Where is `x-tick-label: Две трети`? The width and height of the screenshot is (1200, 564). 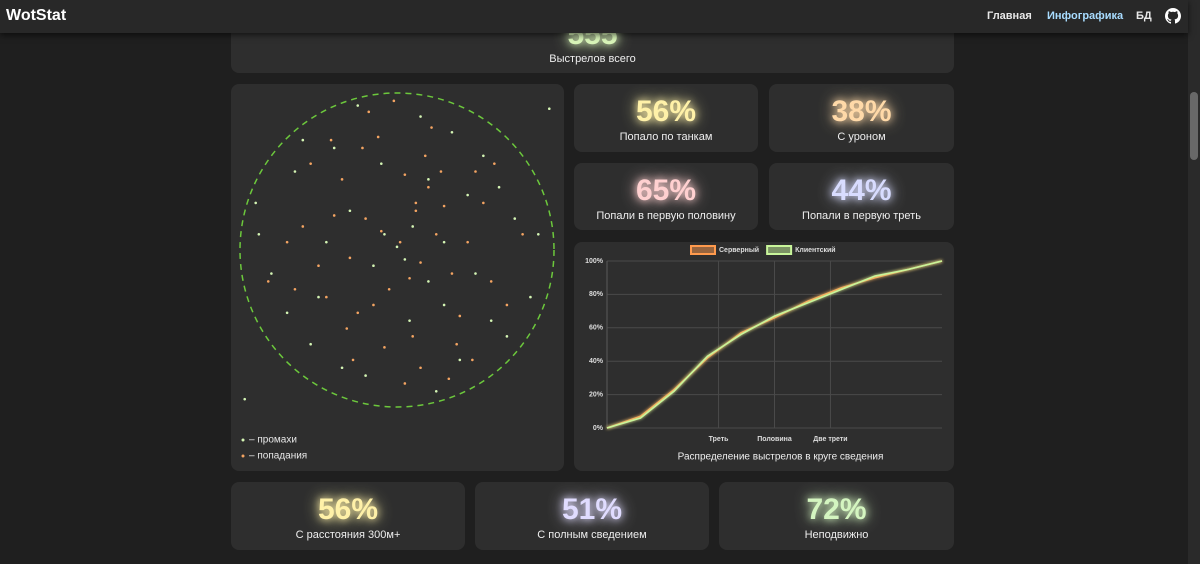
x-tick-label: Две трети is located at coordinates (830, 439).